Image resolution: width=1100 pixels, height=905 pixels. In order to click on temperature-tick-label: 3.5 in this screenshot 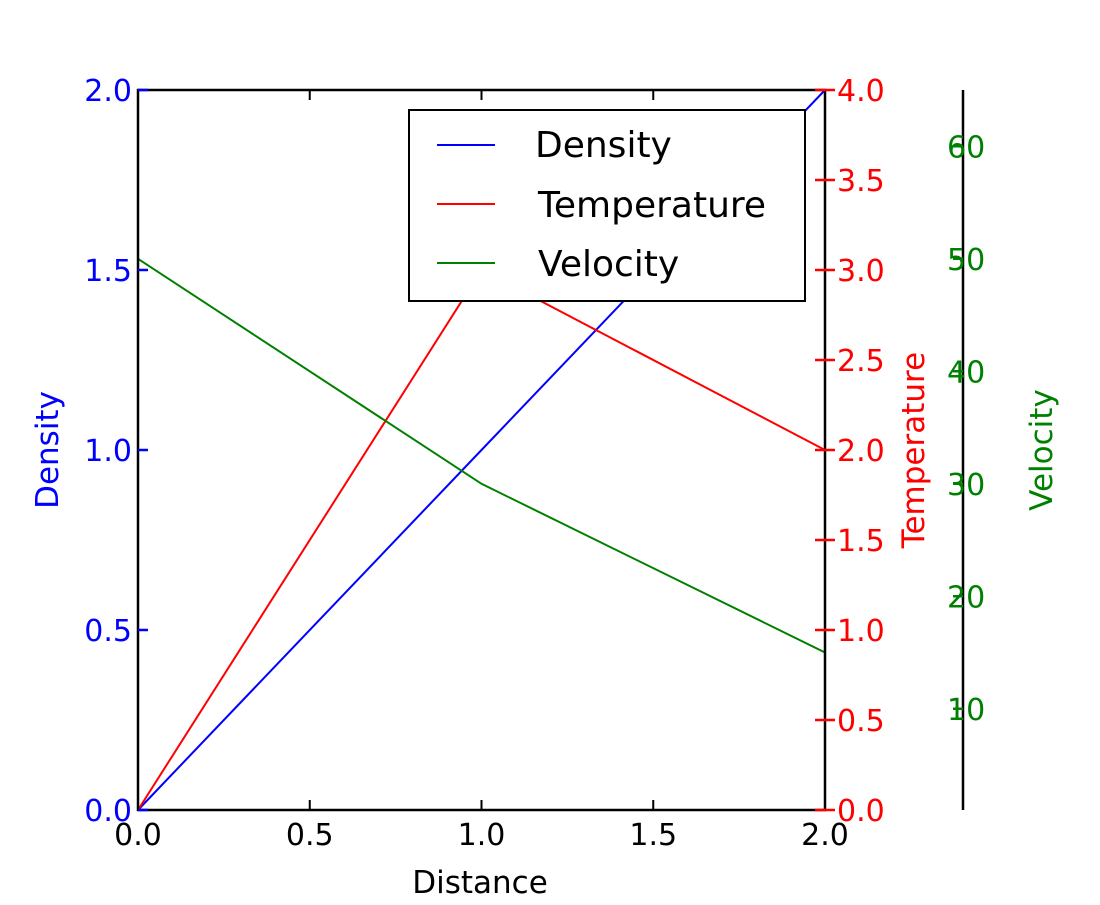, I will do `click(861, 181)`.